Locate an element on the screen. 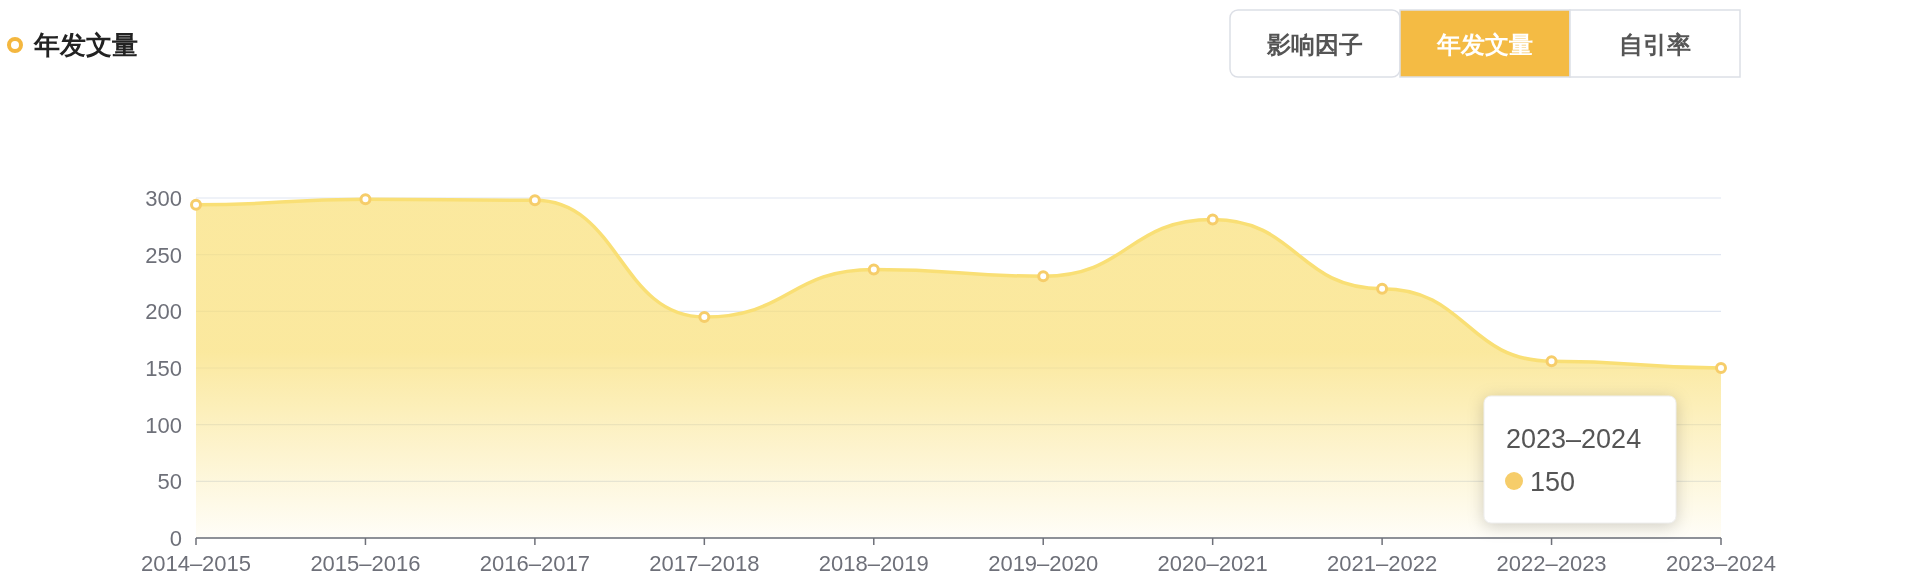 The height and width of the screenshot is (584, 1920). x-tick-label: 2022–2023 is located at coordinates (1551, 563).